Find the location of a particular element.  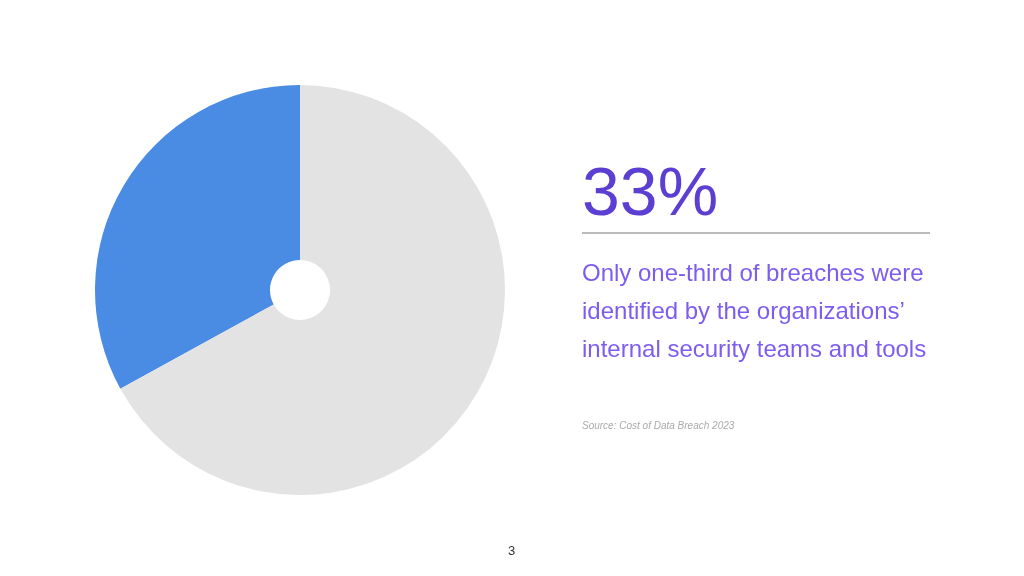

text: 33% is located at coordinates (756, 193).